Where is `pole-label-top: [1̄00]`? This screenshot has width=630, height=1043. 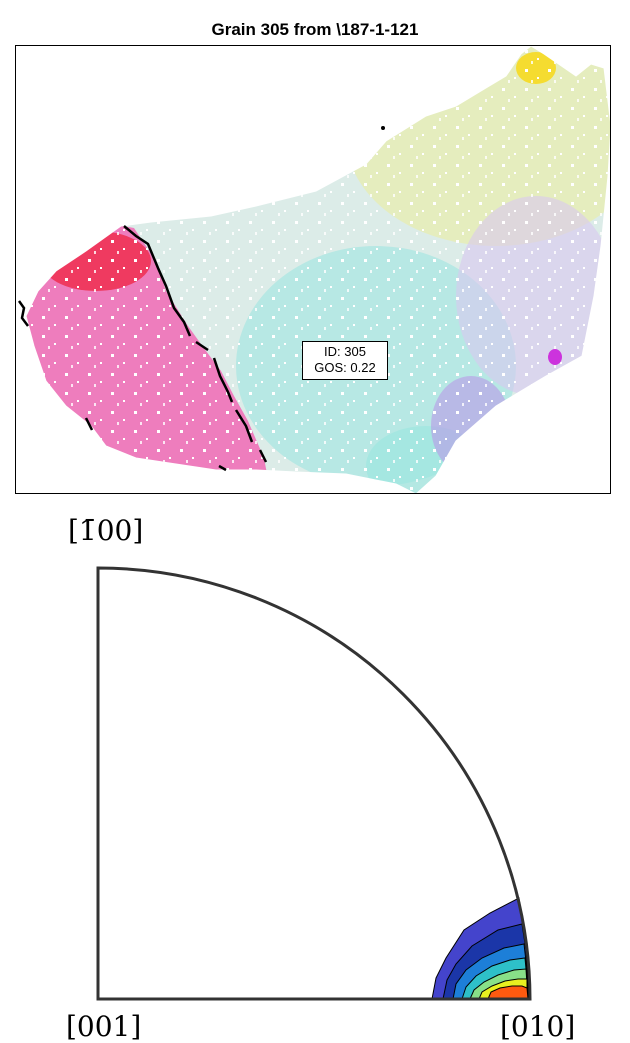 pole-label-top: [1̄00] is located at coordinates (106, 530).